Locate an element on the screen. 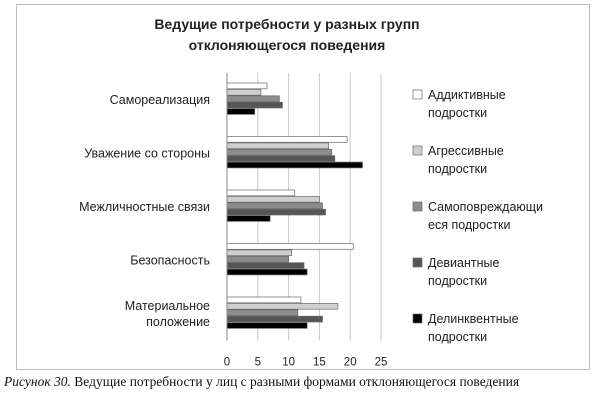 This screenshot has width=600, height=413. legend-label: Девиантные is located at coordinates (464, 263).